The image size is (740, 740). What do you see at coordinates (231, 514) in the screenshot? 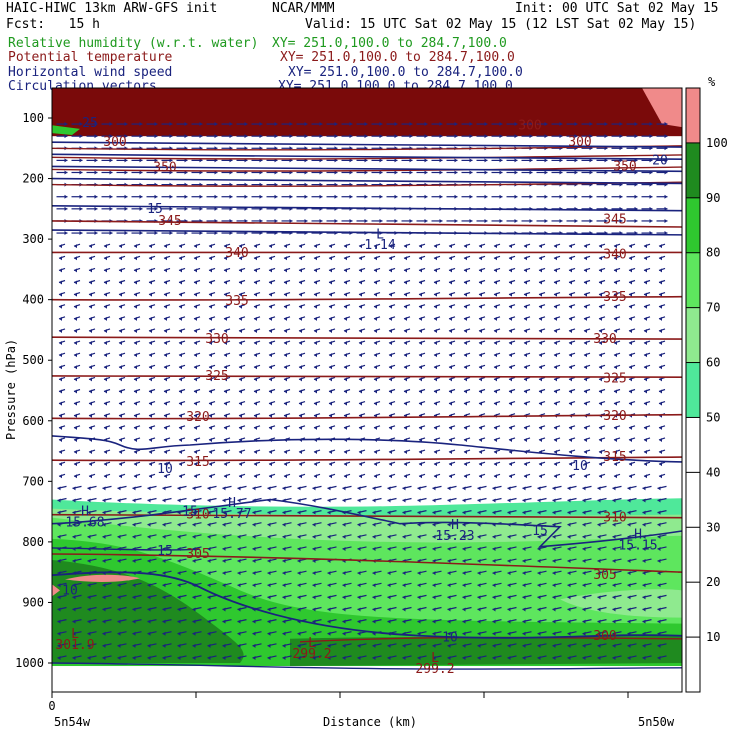
I see `extremum-value: 15.77` at bounding box center [231, 514].